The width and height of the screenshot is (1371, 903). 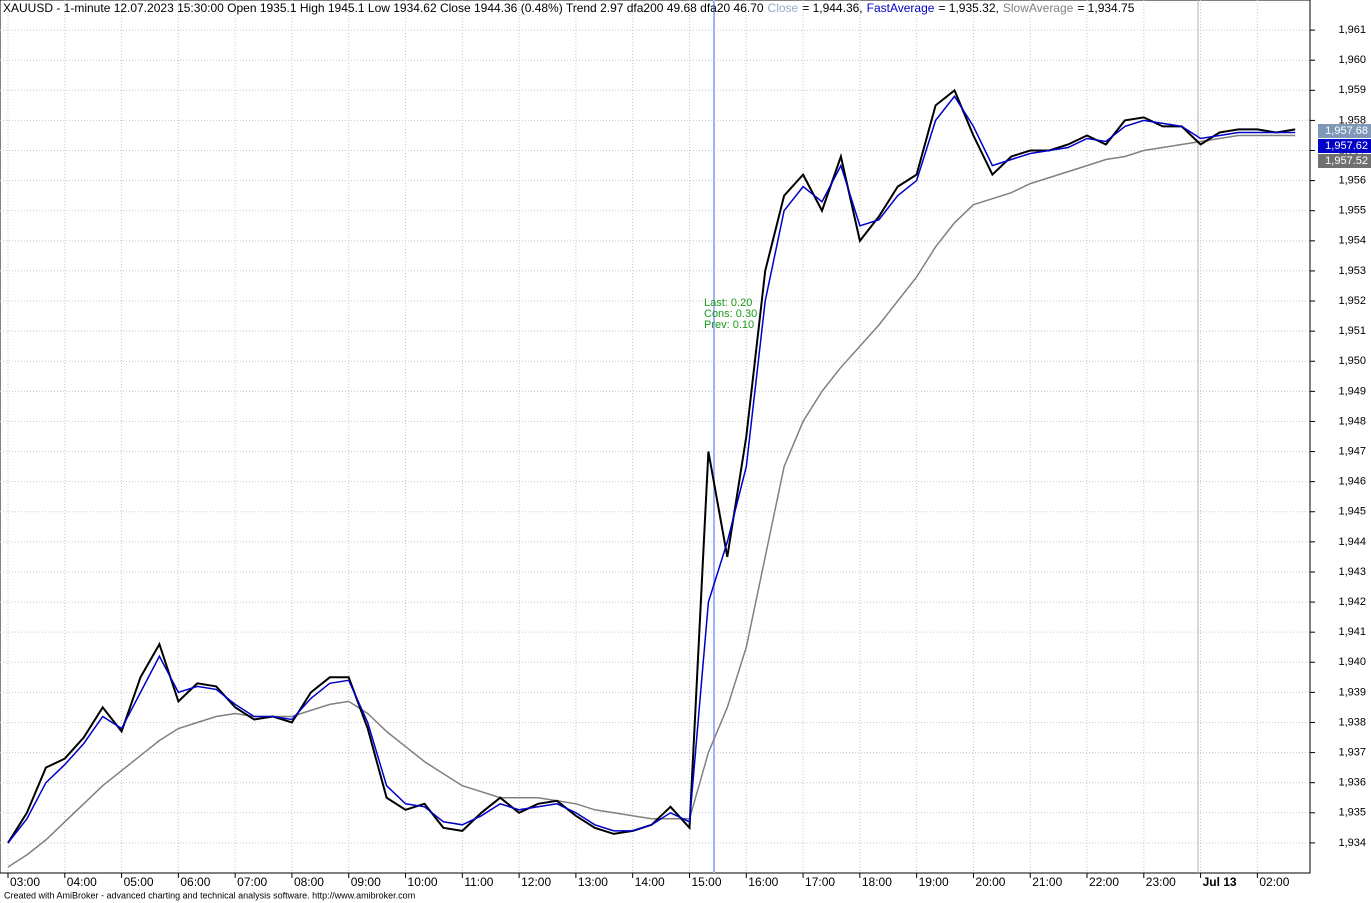 I want to click on x-tick-label: 10:00, so click(x=423, y=882).